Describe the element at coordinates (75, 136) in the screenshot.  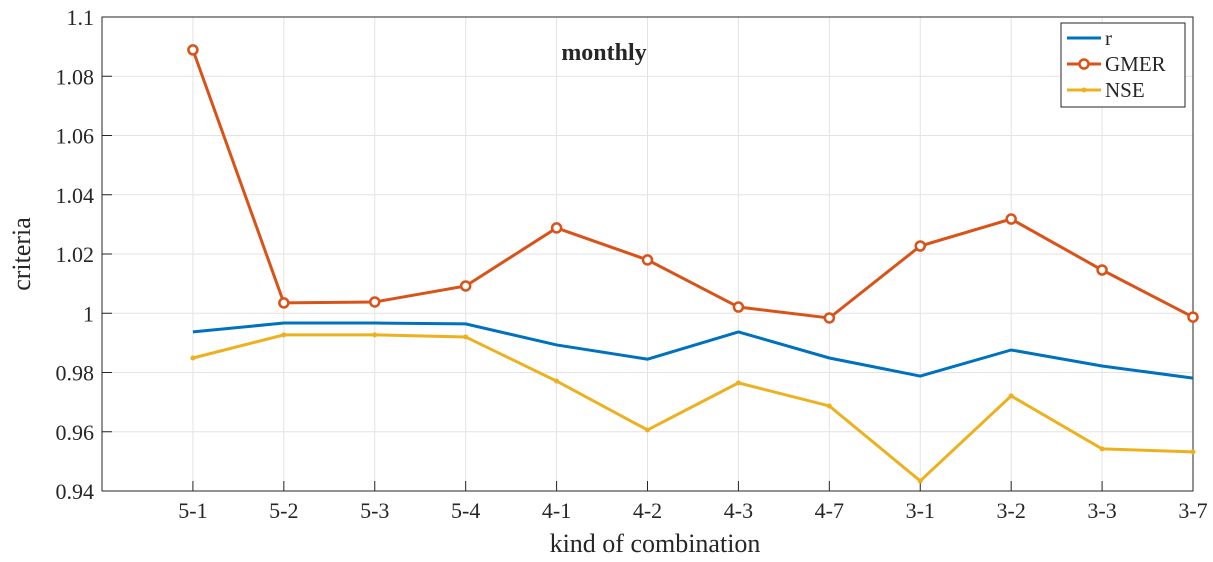
I see `y-tick-label: 1.06` at that location.